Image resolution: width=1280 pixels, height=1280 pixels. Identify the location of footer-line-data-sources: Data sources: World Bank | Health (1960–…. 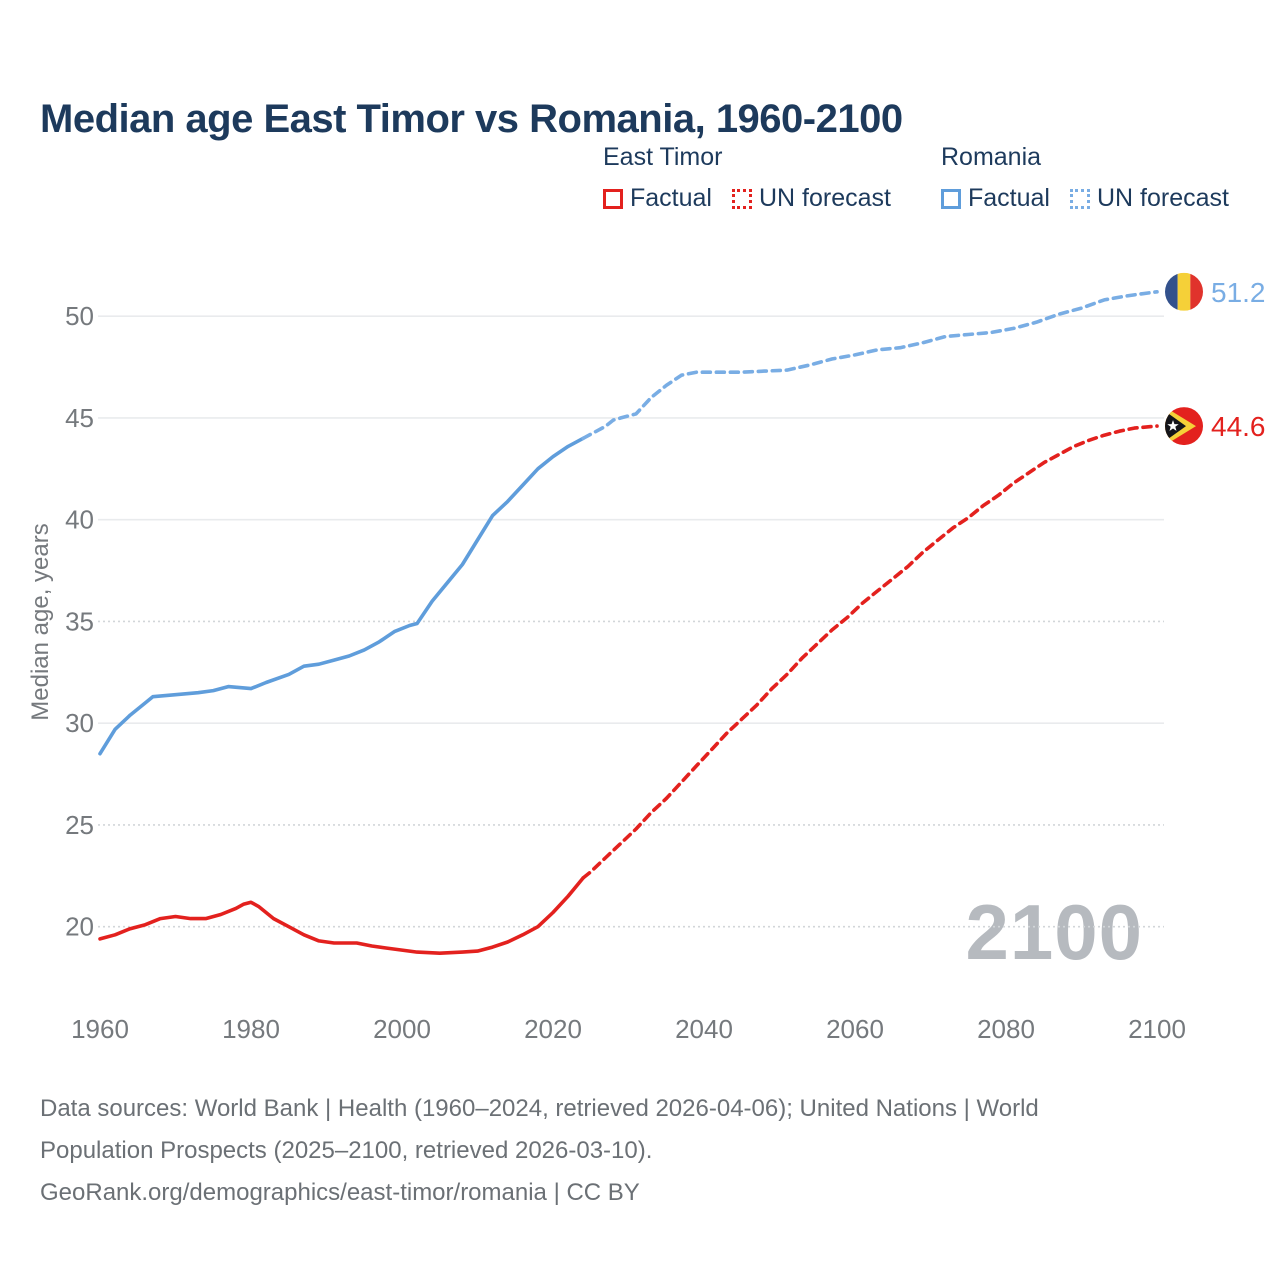
(539, 1108).